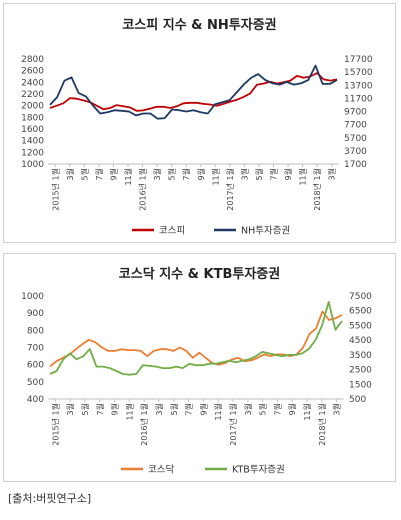  What do you see at coordinates (161, 470) in the screenshot?
I see `legend-label: 코스닥` at bounding box center [161, 470].